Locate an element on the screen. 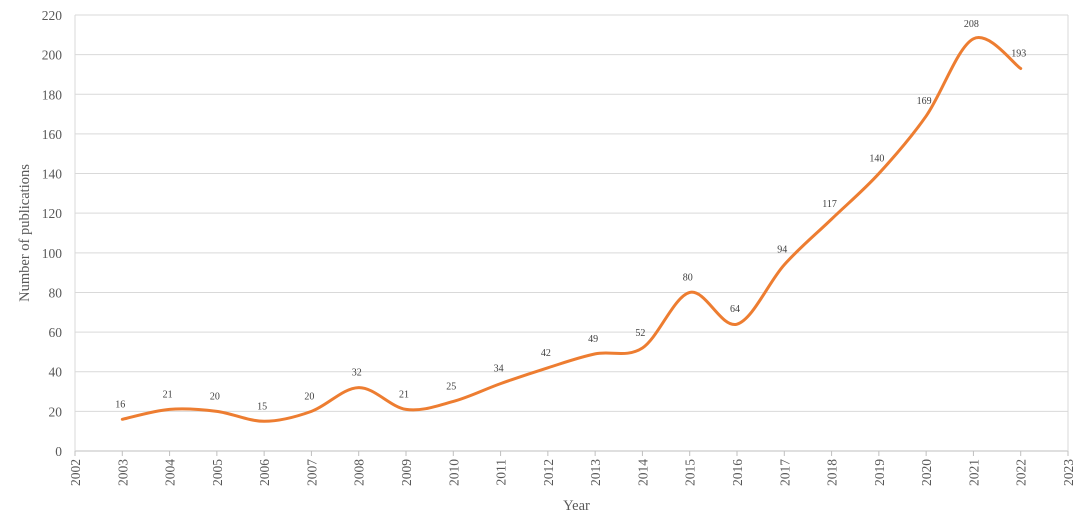 The width and height of the screenshot is (1080, 516). x-tick-label: 2020 is located at coordinates (926, 472).